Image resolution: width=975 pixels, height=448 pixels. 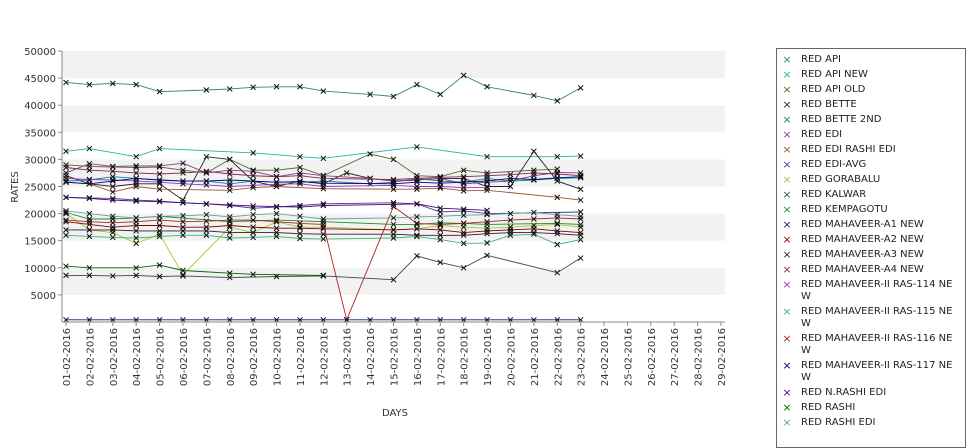 What do you see at coordinates (841, 179) in the screenshot?
I see `legend-label: RED GORABALU` at bounding box center [841, 179].